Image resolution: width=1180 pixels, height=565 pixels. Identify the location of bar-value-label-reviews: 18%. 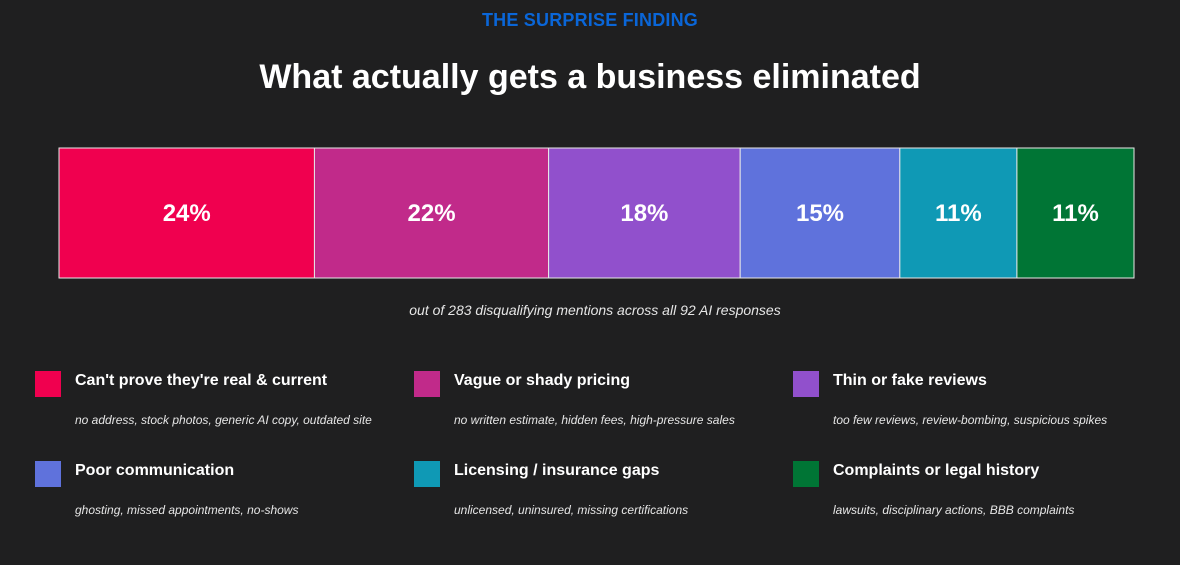
(644, 213).